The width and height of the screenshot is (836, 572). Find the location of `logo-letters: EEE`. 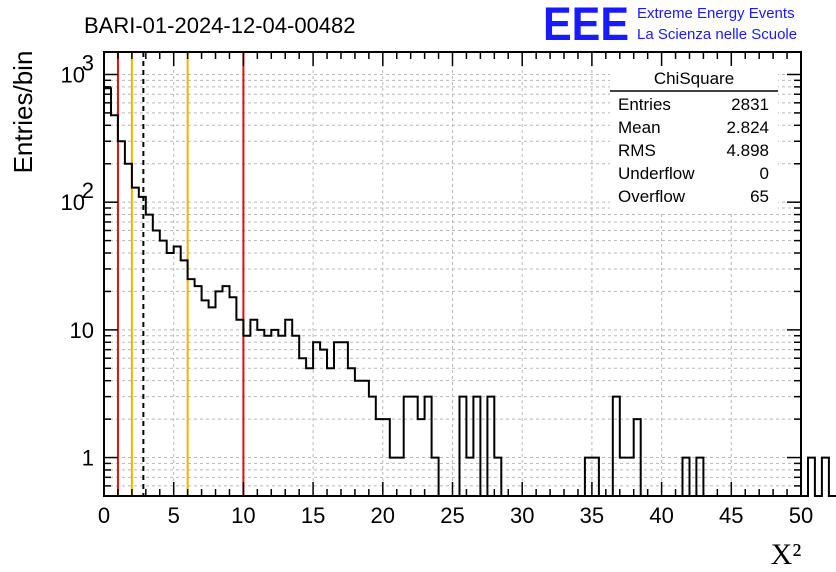

logo-letters: EEE is located at coordinates (586, 25).